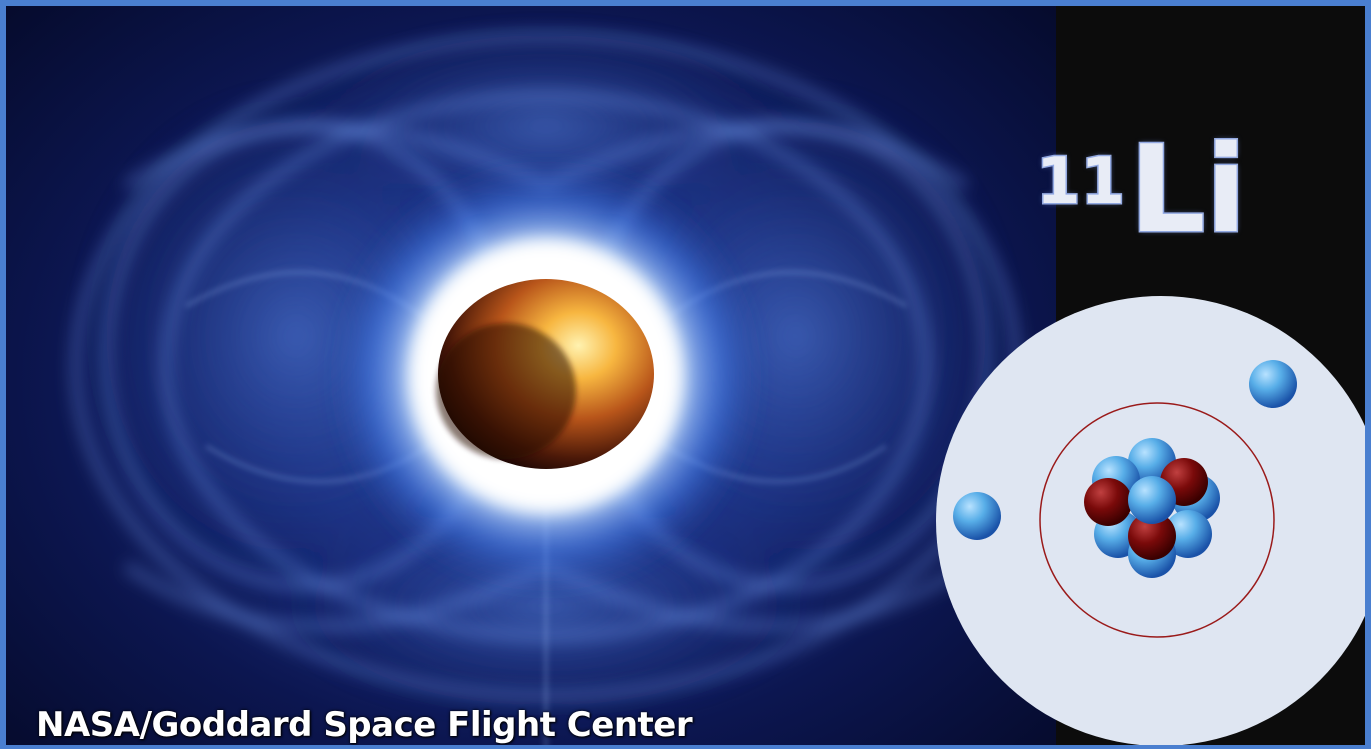 The image size is (1371, 749). Describe the element at coordinates (1080, 182) in the screenshot. I see `mass-number: 11` at that location.